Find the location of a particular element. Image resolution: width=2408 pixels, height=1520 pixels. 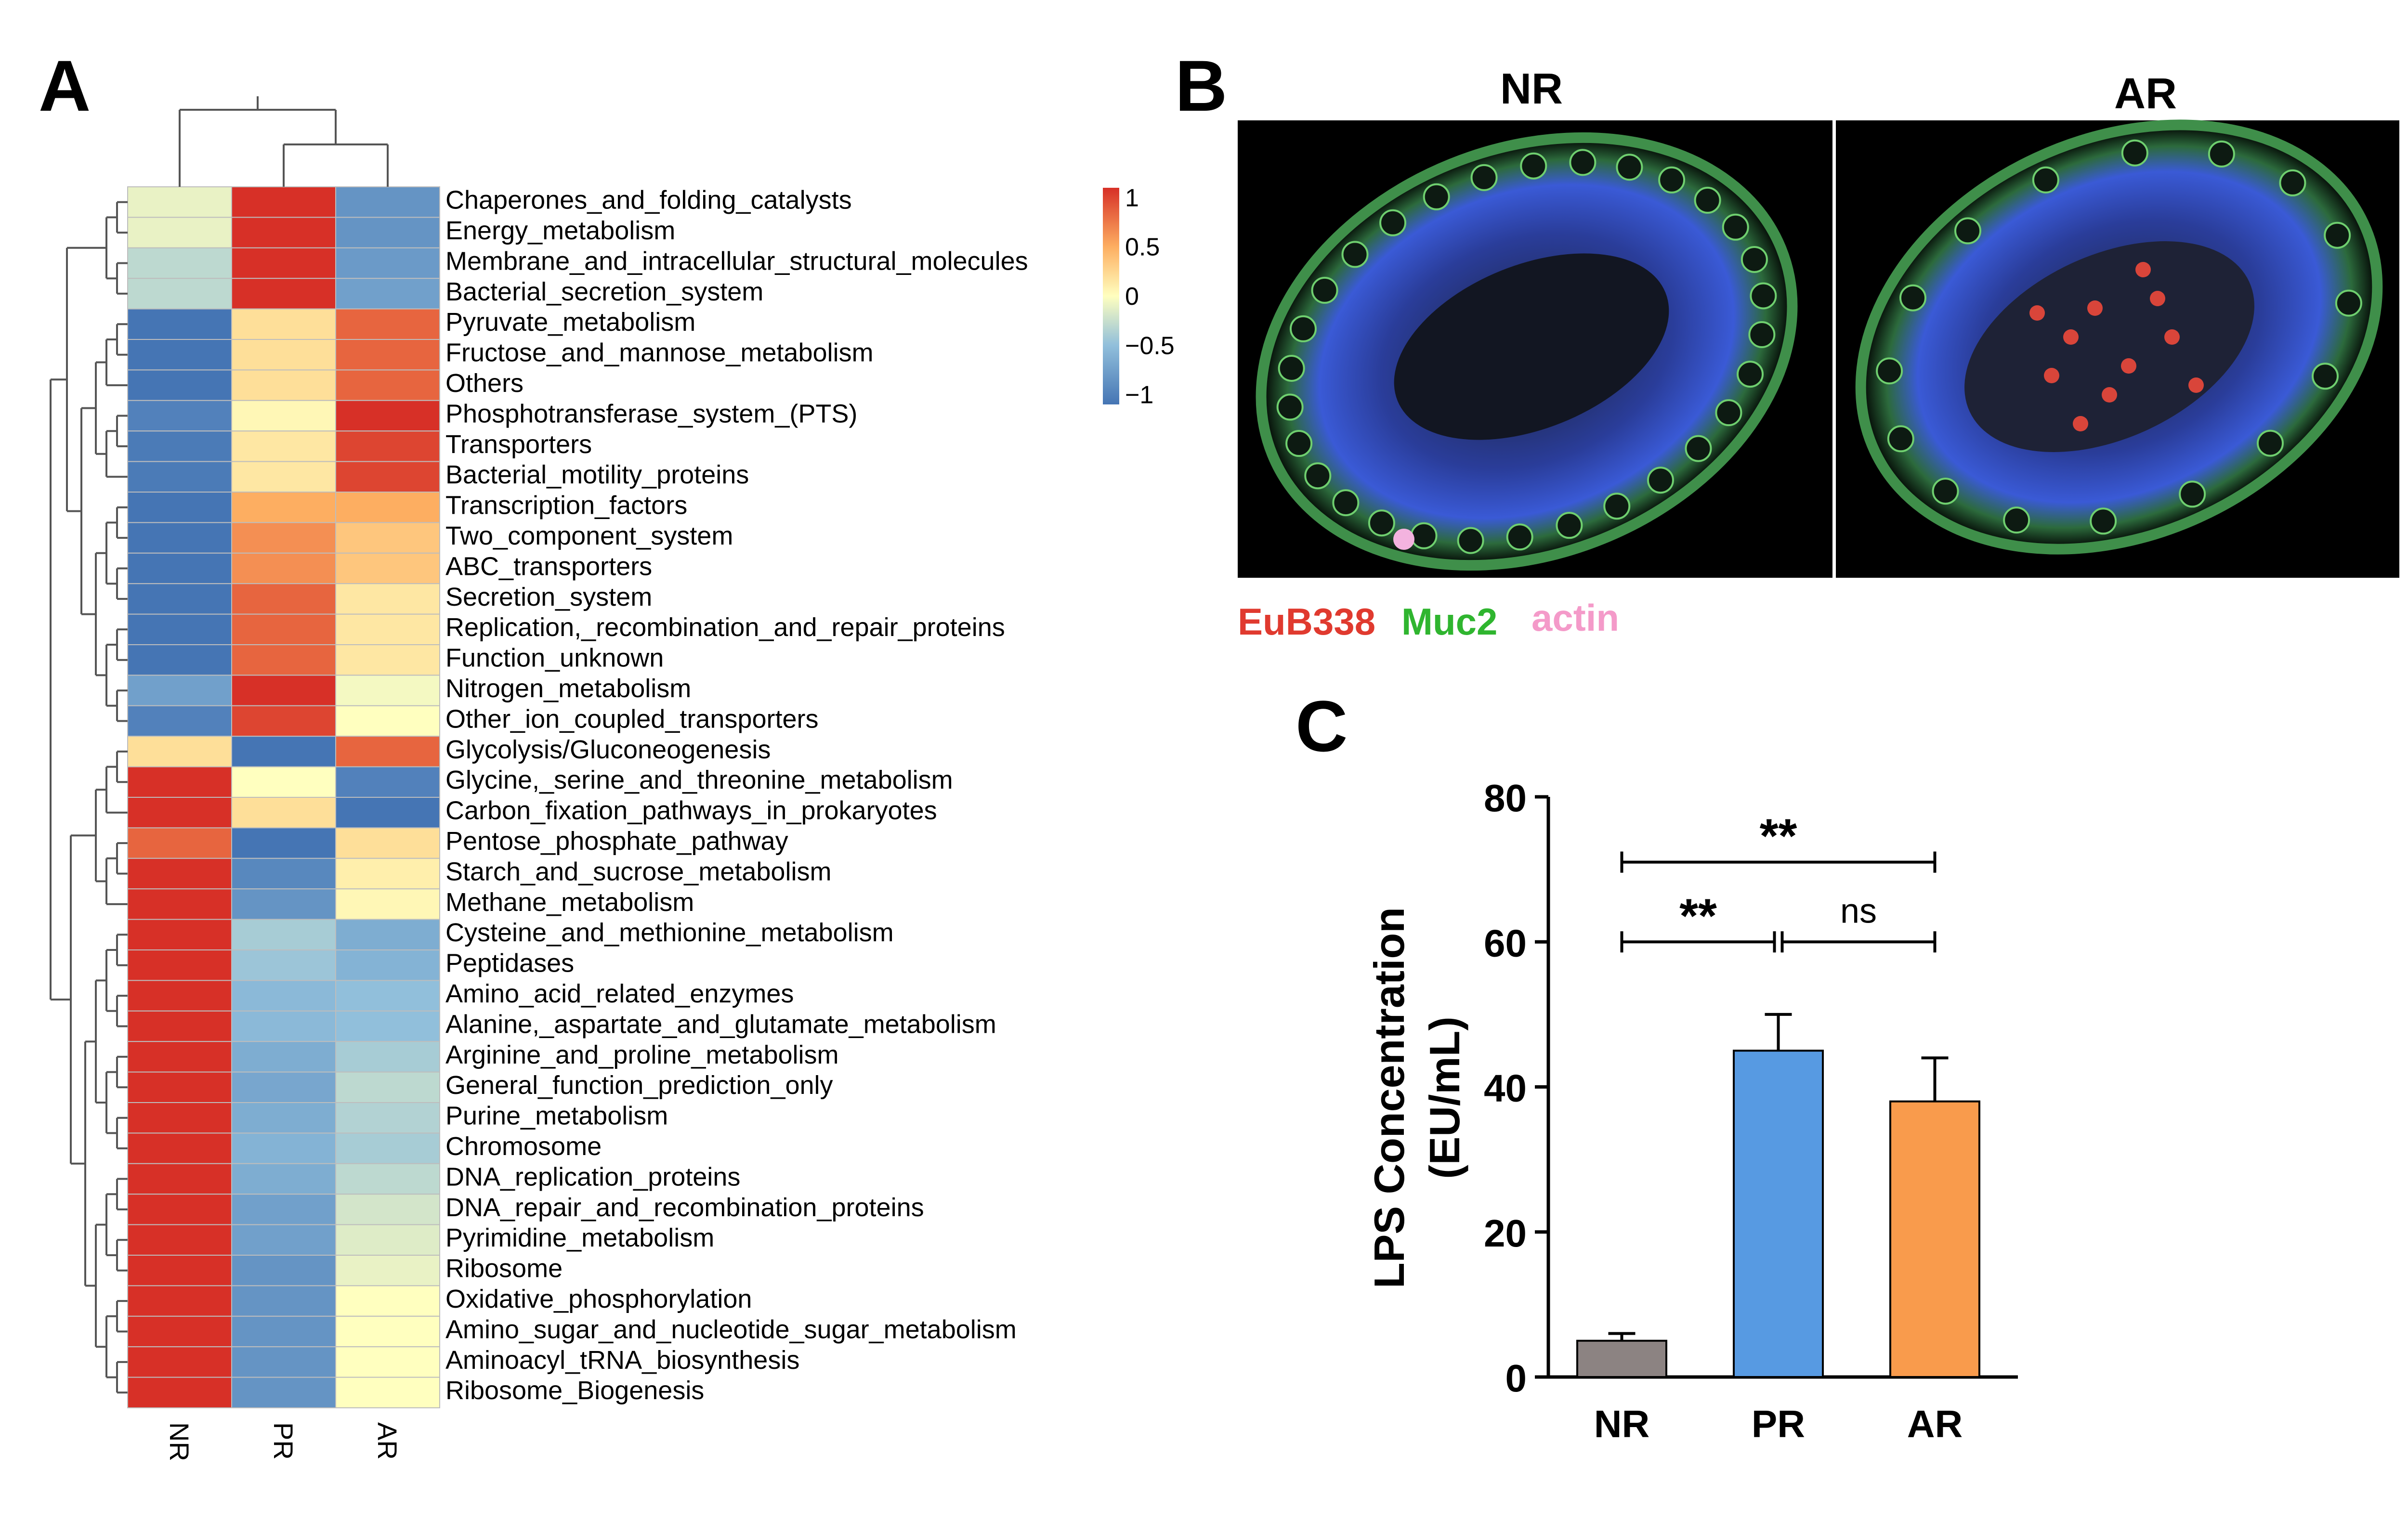

heatmap-row-label: General_function_prediction_only is located at coordinates (639, 1085).